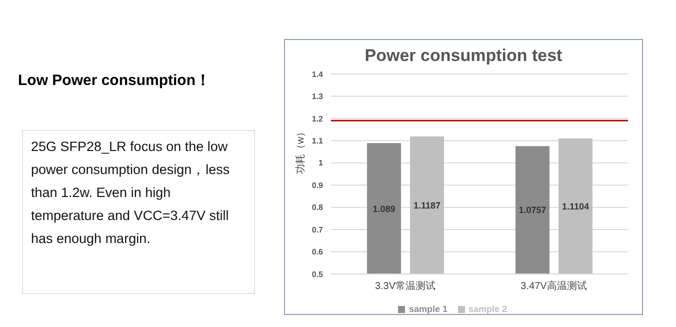 Image resolution: width=676 pixels, height=327 pixels. What do you see at coordinates (318, 252) in the screenshot?
I see `y-tick-label: 0.6` at bounding box center [318, 252].